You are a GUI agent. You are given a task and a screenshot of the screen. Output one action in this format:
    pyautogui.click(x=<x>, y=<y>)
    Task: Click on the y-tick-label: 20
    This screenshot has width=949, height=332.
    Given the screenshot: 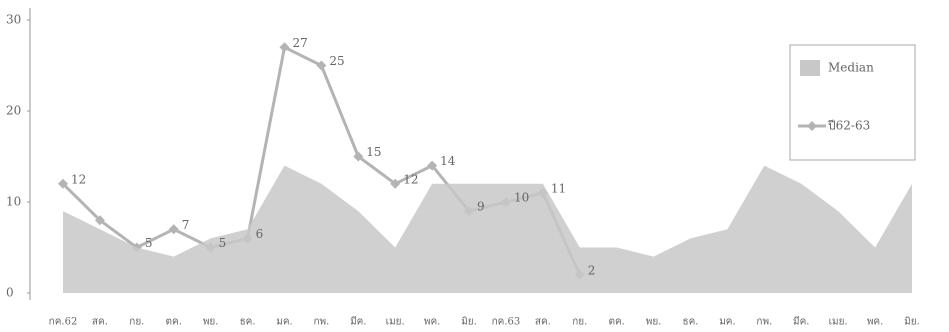 What is the action you would take?
    pyautogui.click(x=13, y=111)
    